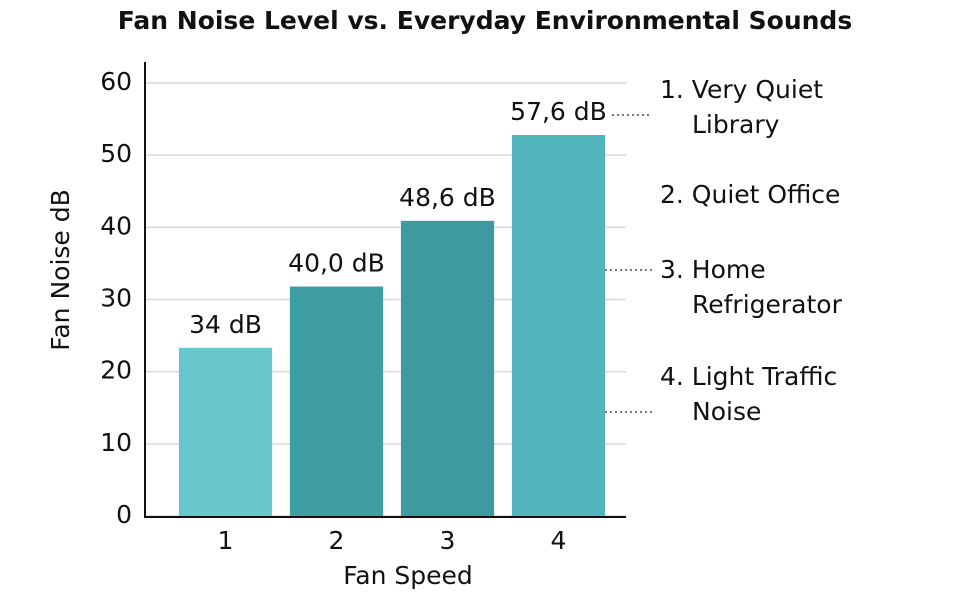 Image resolution: width=970 pixels, height=600 pixels. I want to click on bar-annotation: 34 dB, so click(225, 324).